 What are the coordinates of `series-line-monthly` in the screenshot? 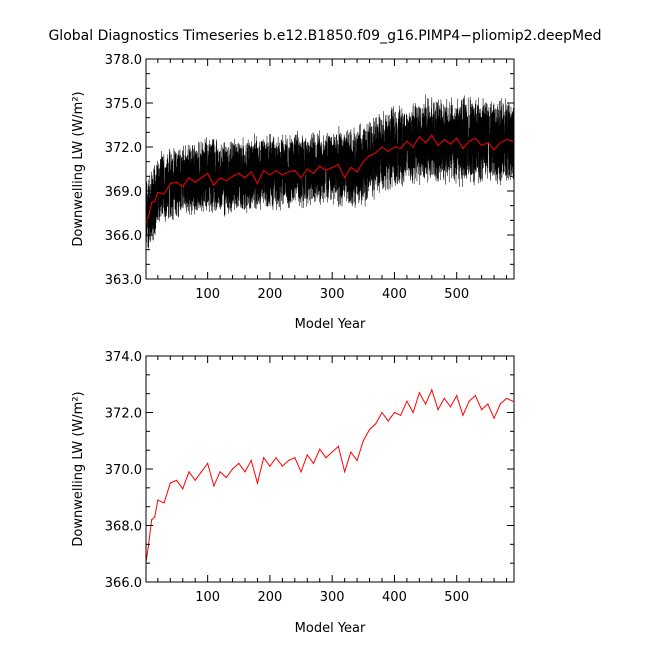 It's located at (330, 171).